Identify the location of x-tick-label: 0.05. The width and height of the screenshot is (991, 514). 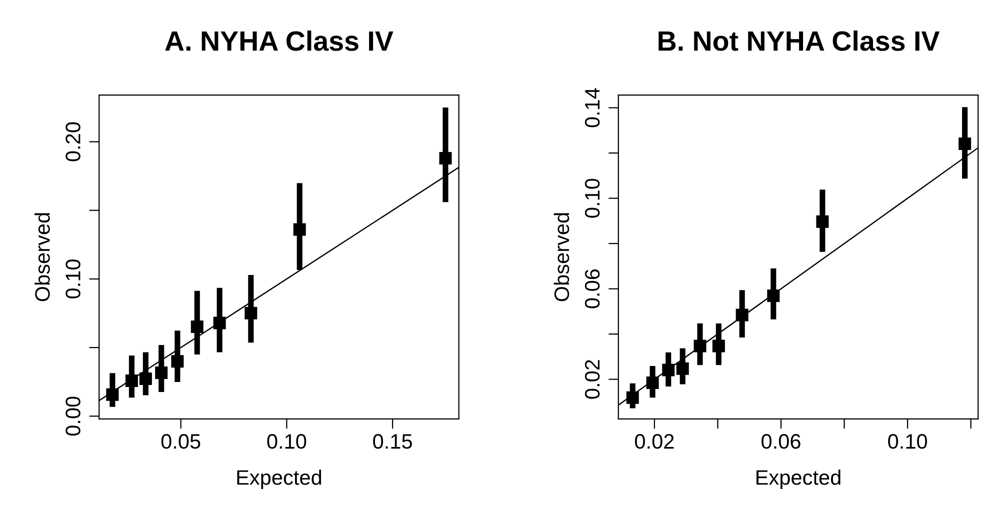
(180, 441).